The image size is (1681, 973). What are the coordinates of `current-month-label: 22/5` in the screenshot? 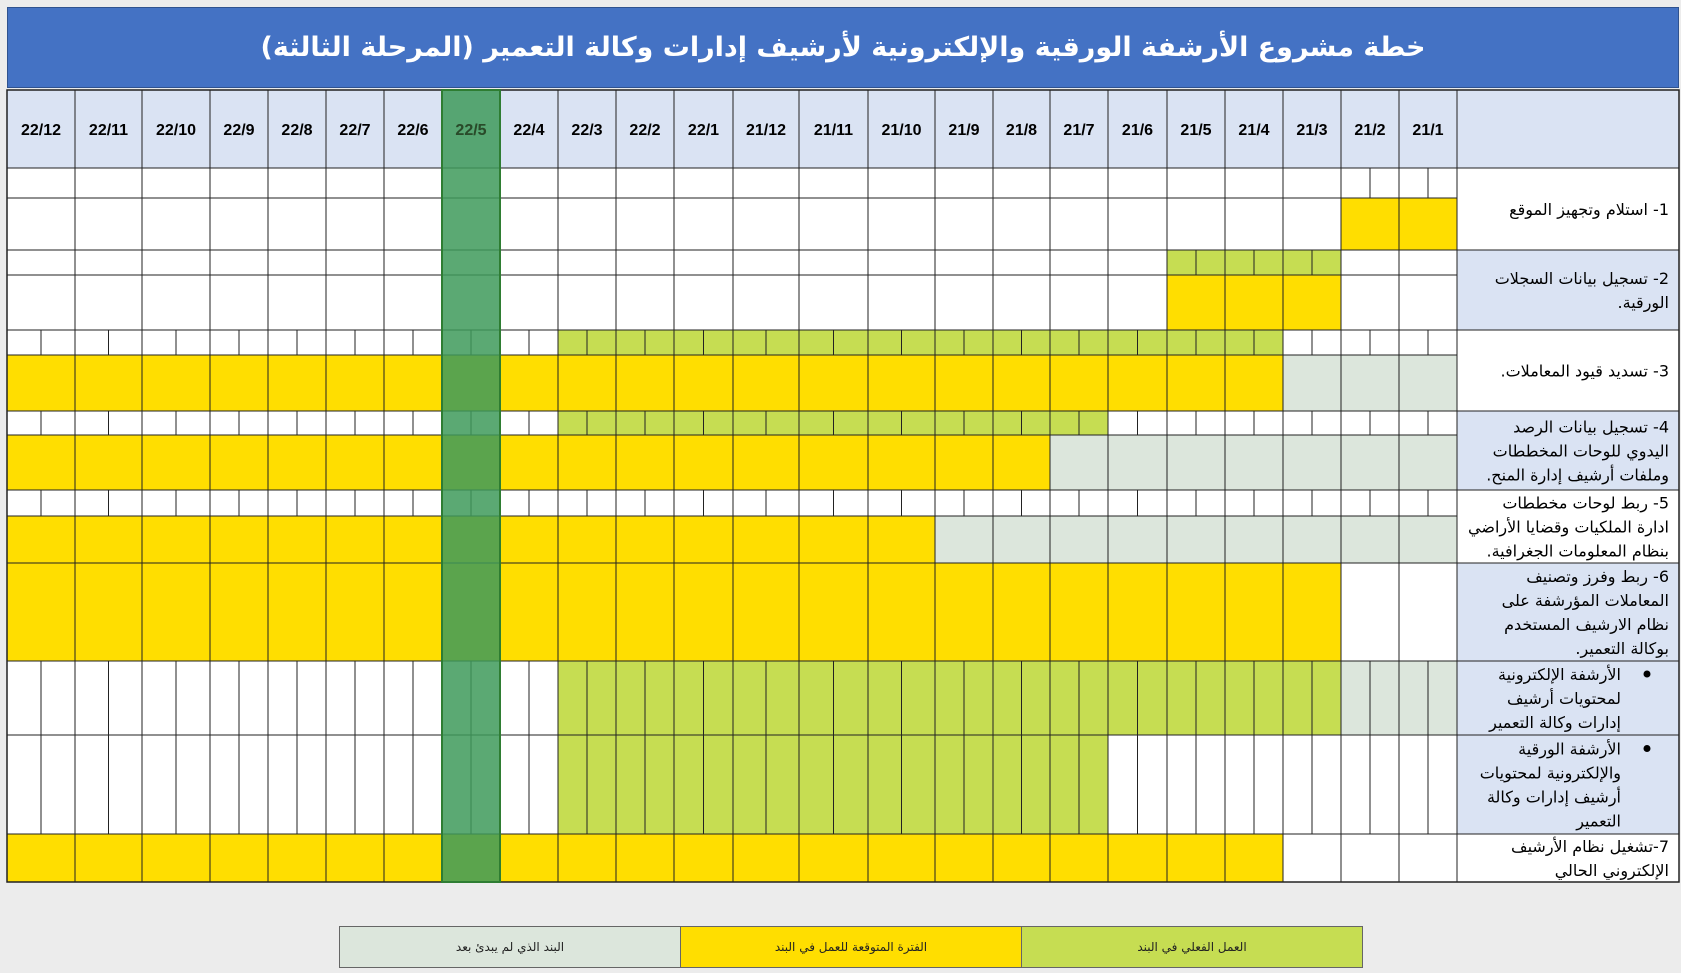 It's located at (470, 130).